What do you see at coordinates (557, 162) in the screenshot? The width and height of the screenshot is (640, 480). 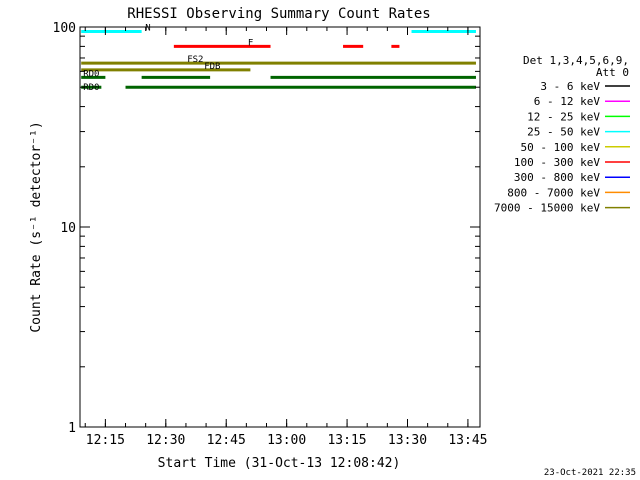 I see `legend-entry: 100 - 300 keV` at bounding box center [557, 162].